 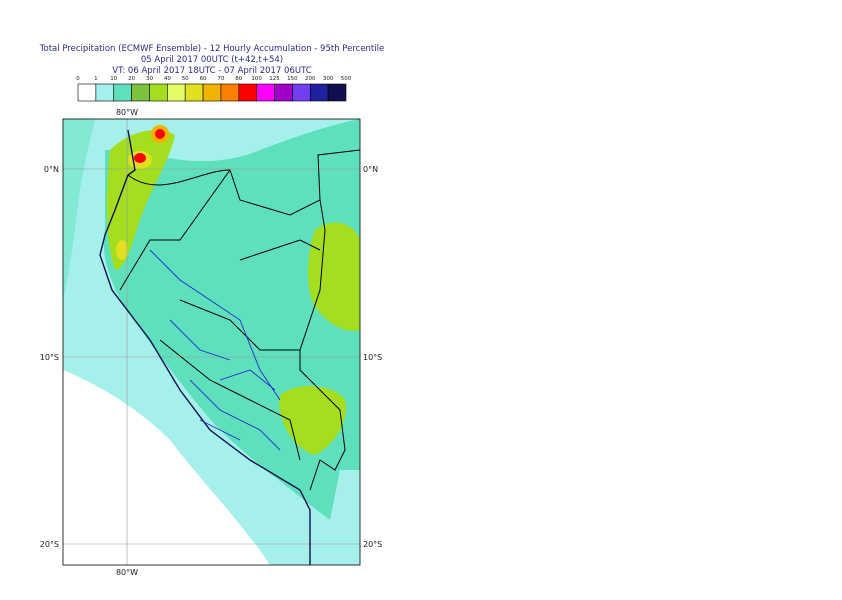 I want to click on colorbar-label: 60, so click(x=203, y=79).